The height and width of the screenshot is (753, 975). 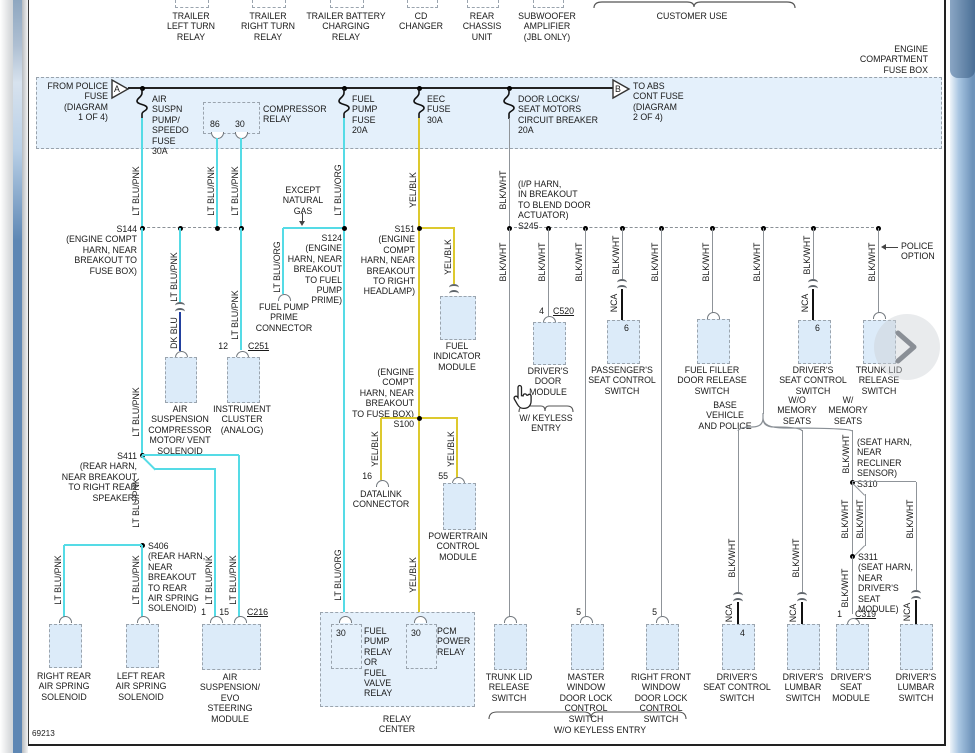 What do you see at coordinates (803, 647) in the screenshot?
I see `drivers-lumbar-switch-box` at bounding box center [803, 647].